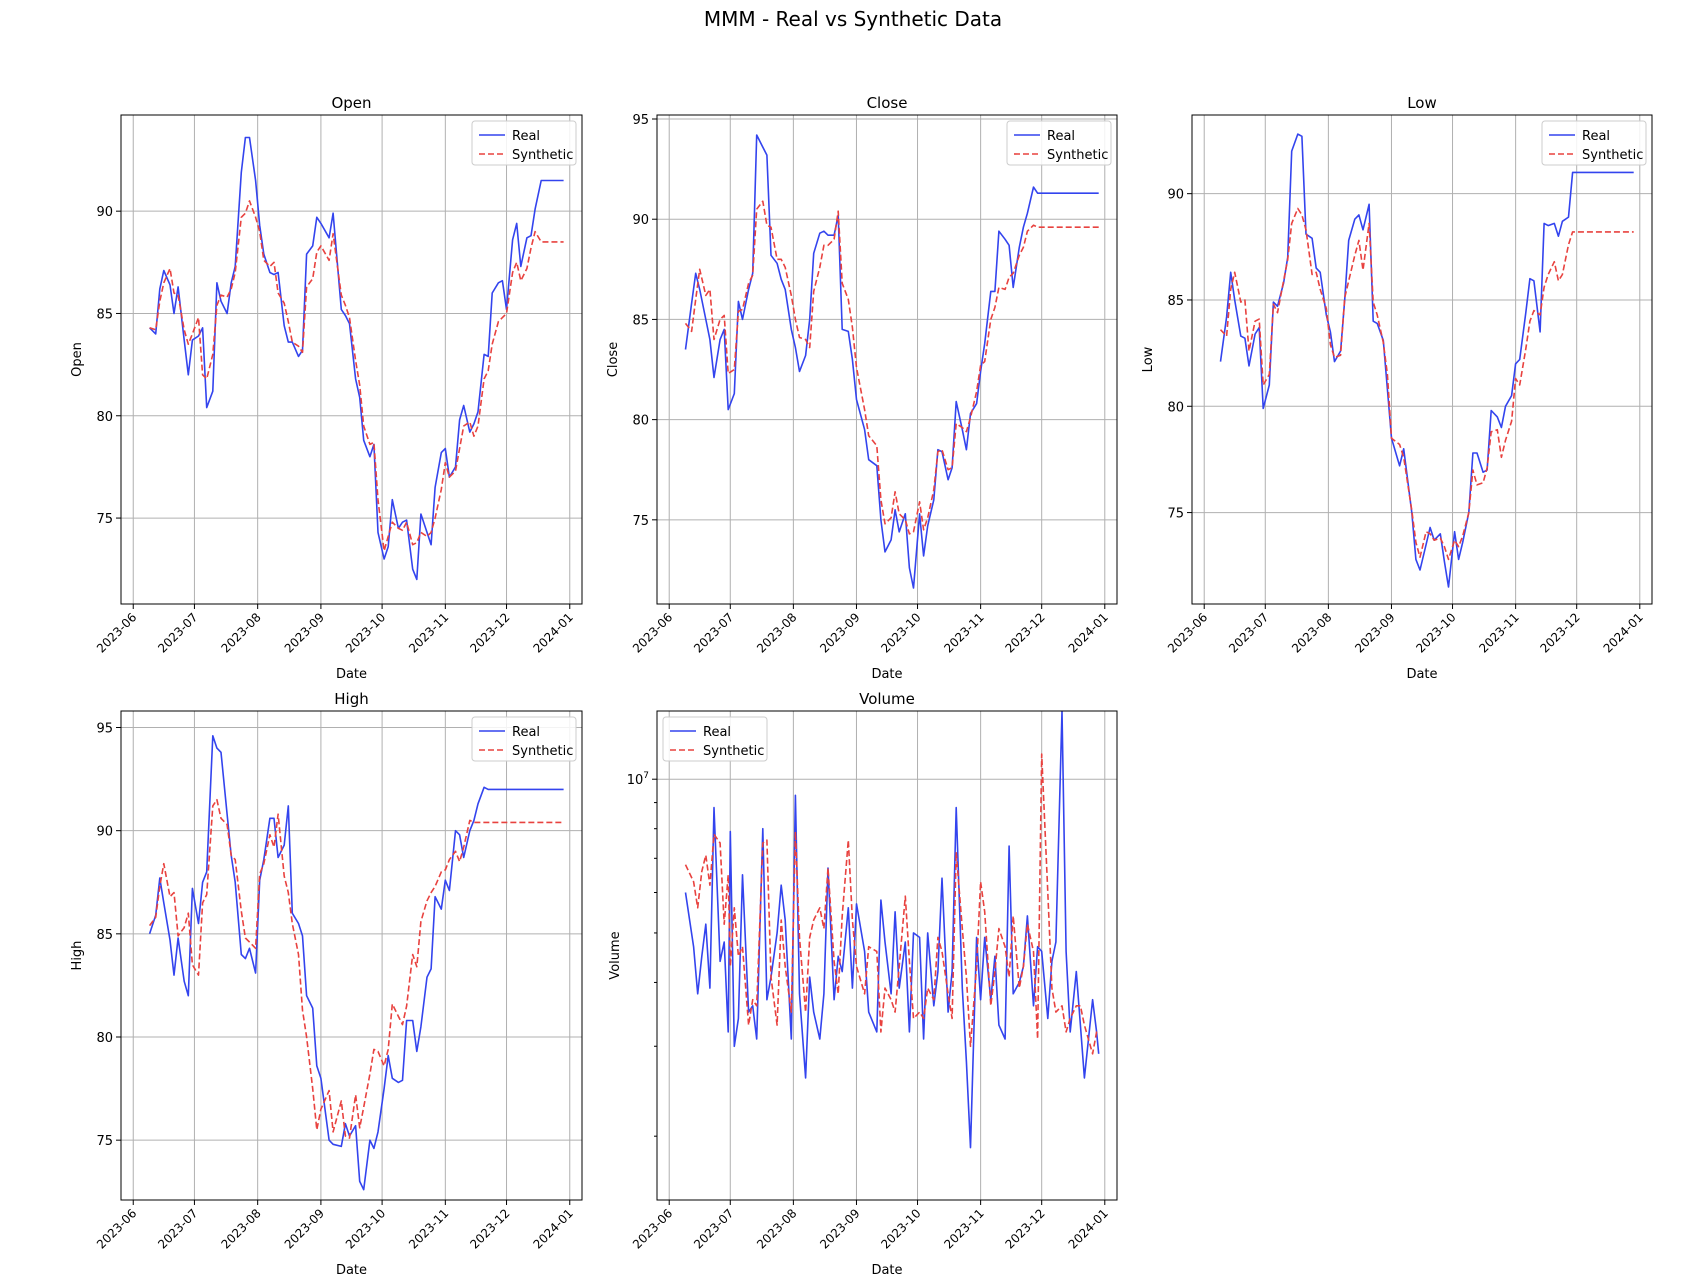 The image size is (1706, 1278). I want to click on subplot-title: Close, so click(887, 103).